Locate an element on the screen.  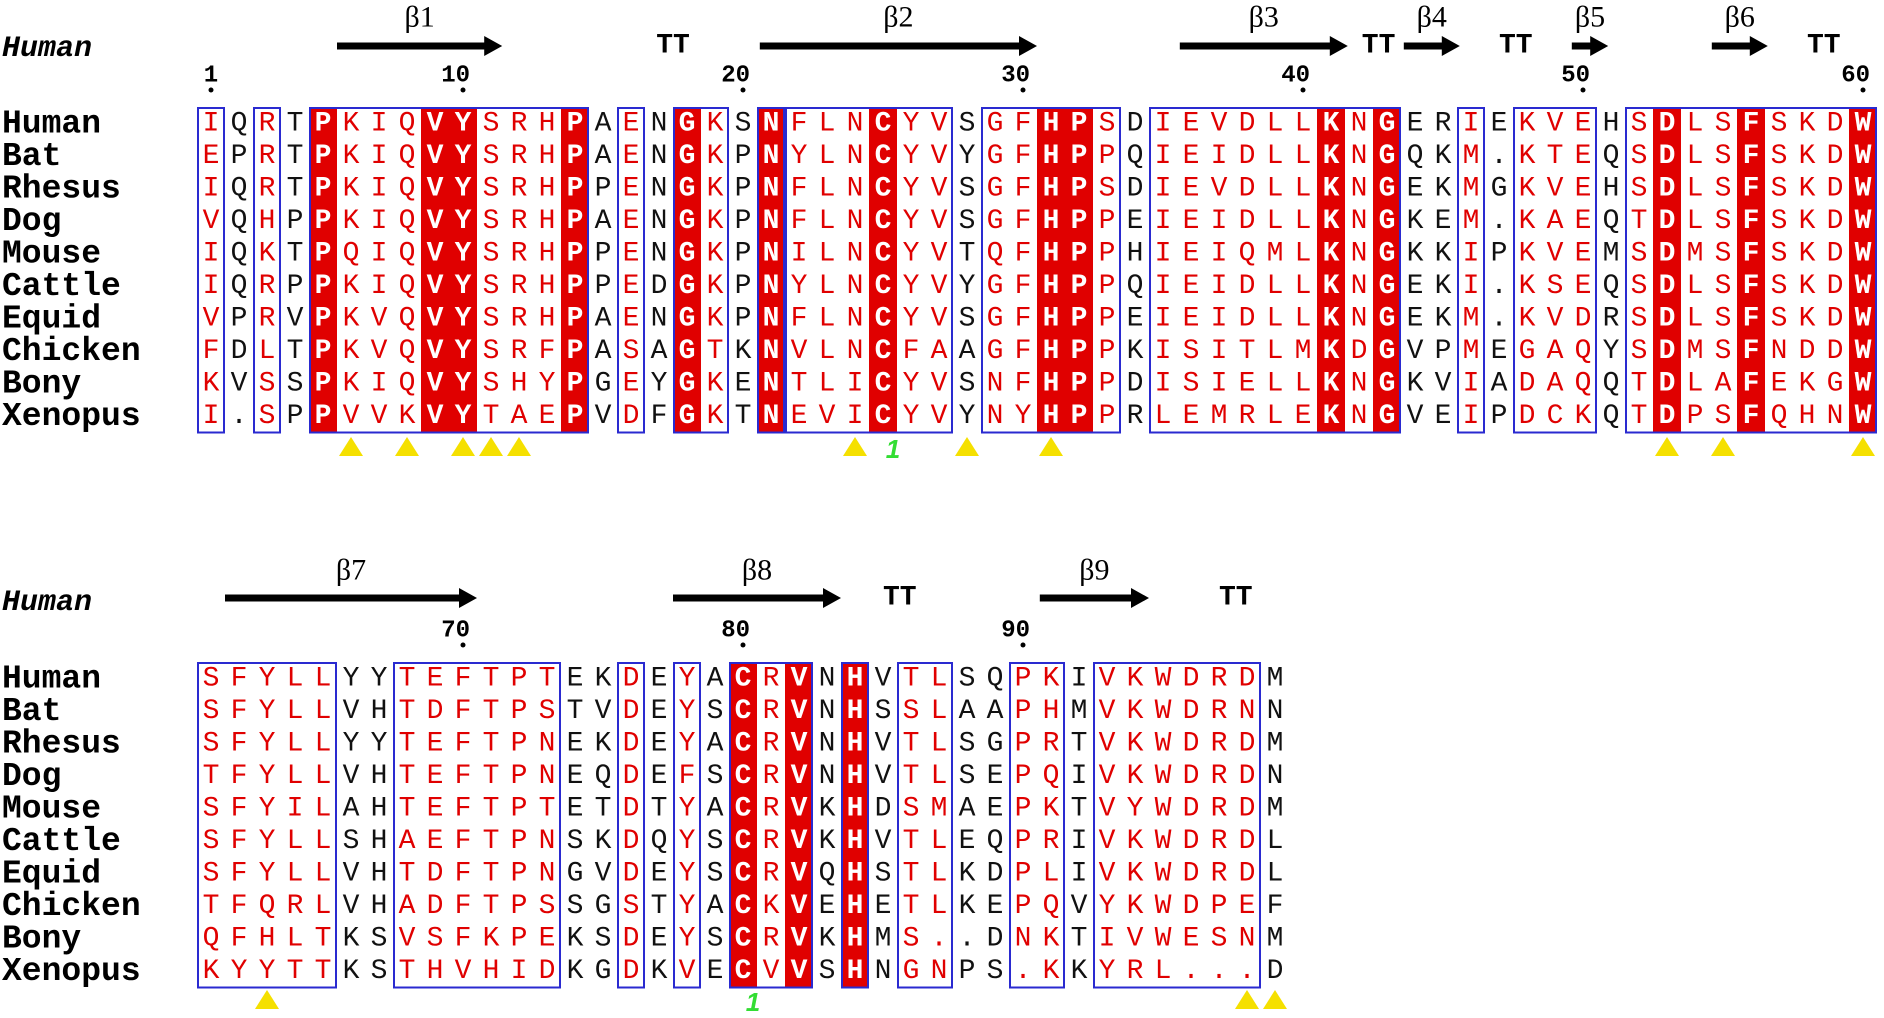
species-name: Equid is located at coordinates (51, 874).